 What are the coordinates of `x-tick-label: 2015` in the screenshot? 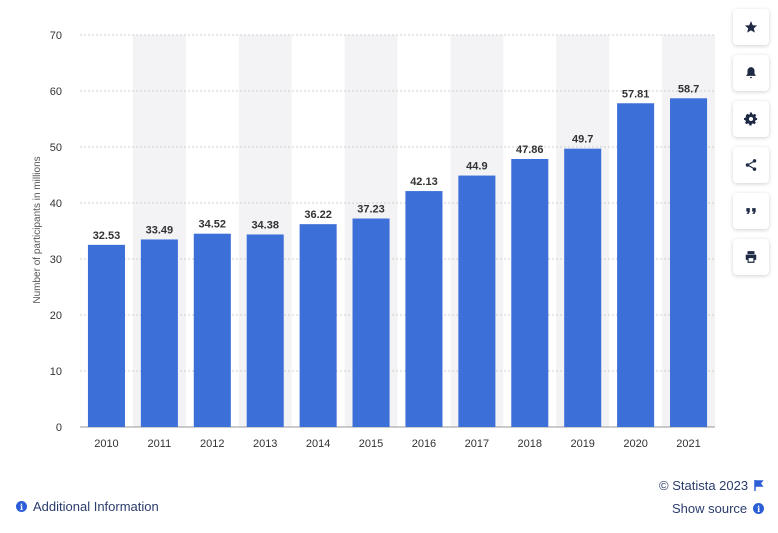 It's located at (371, 444).